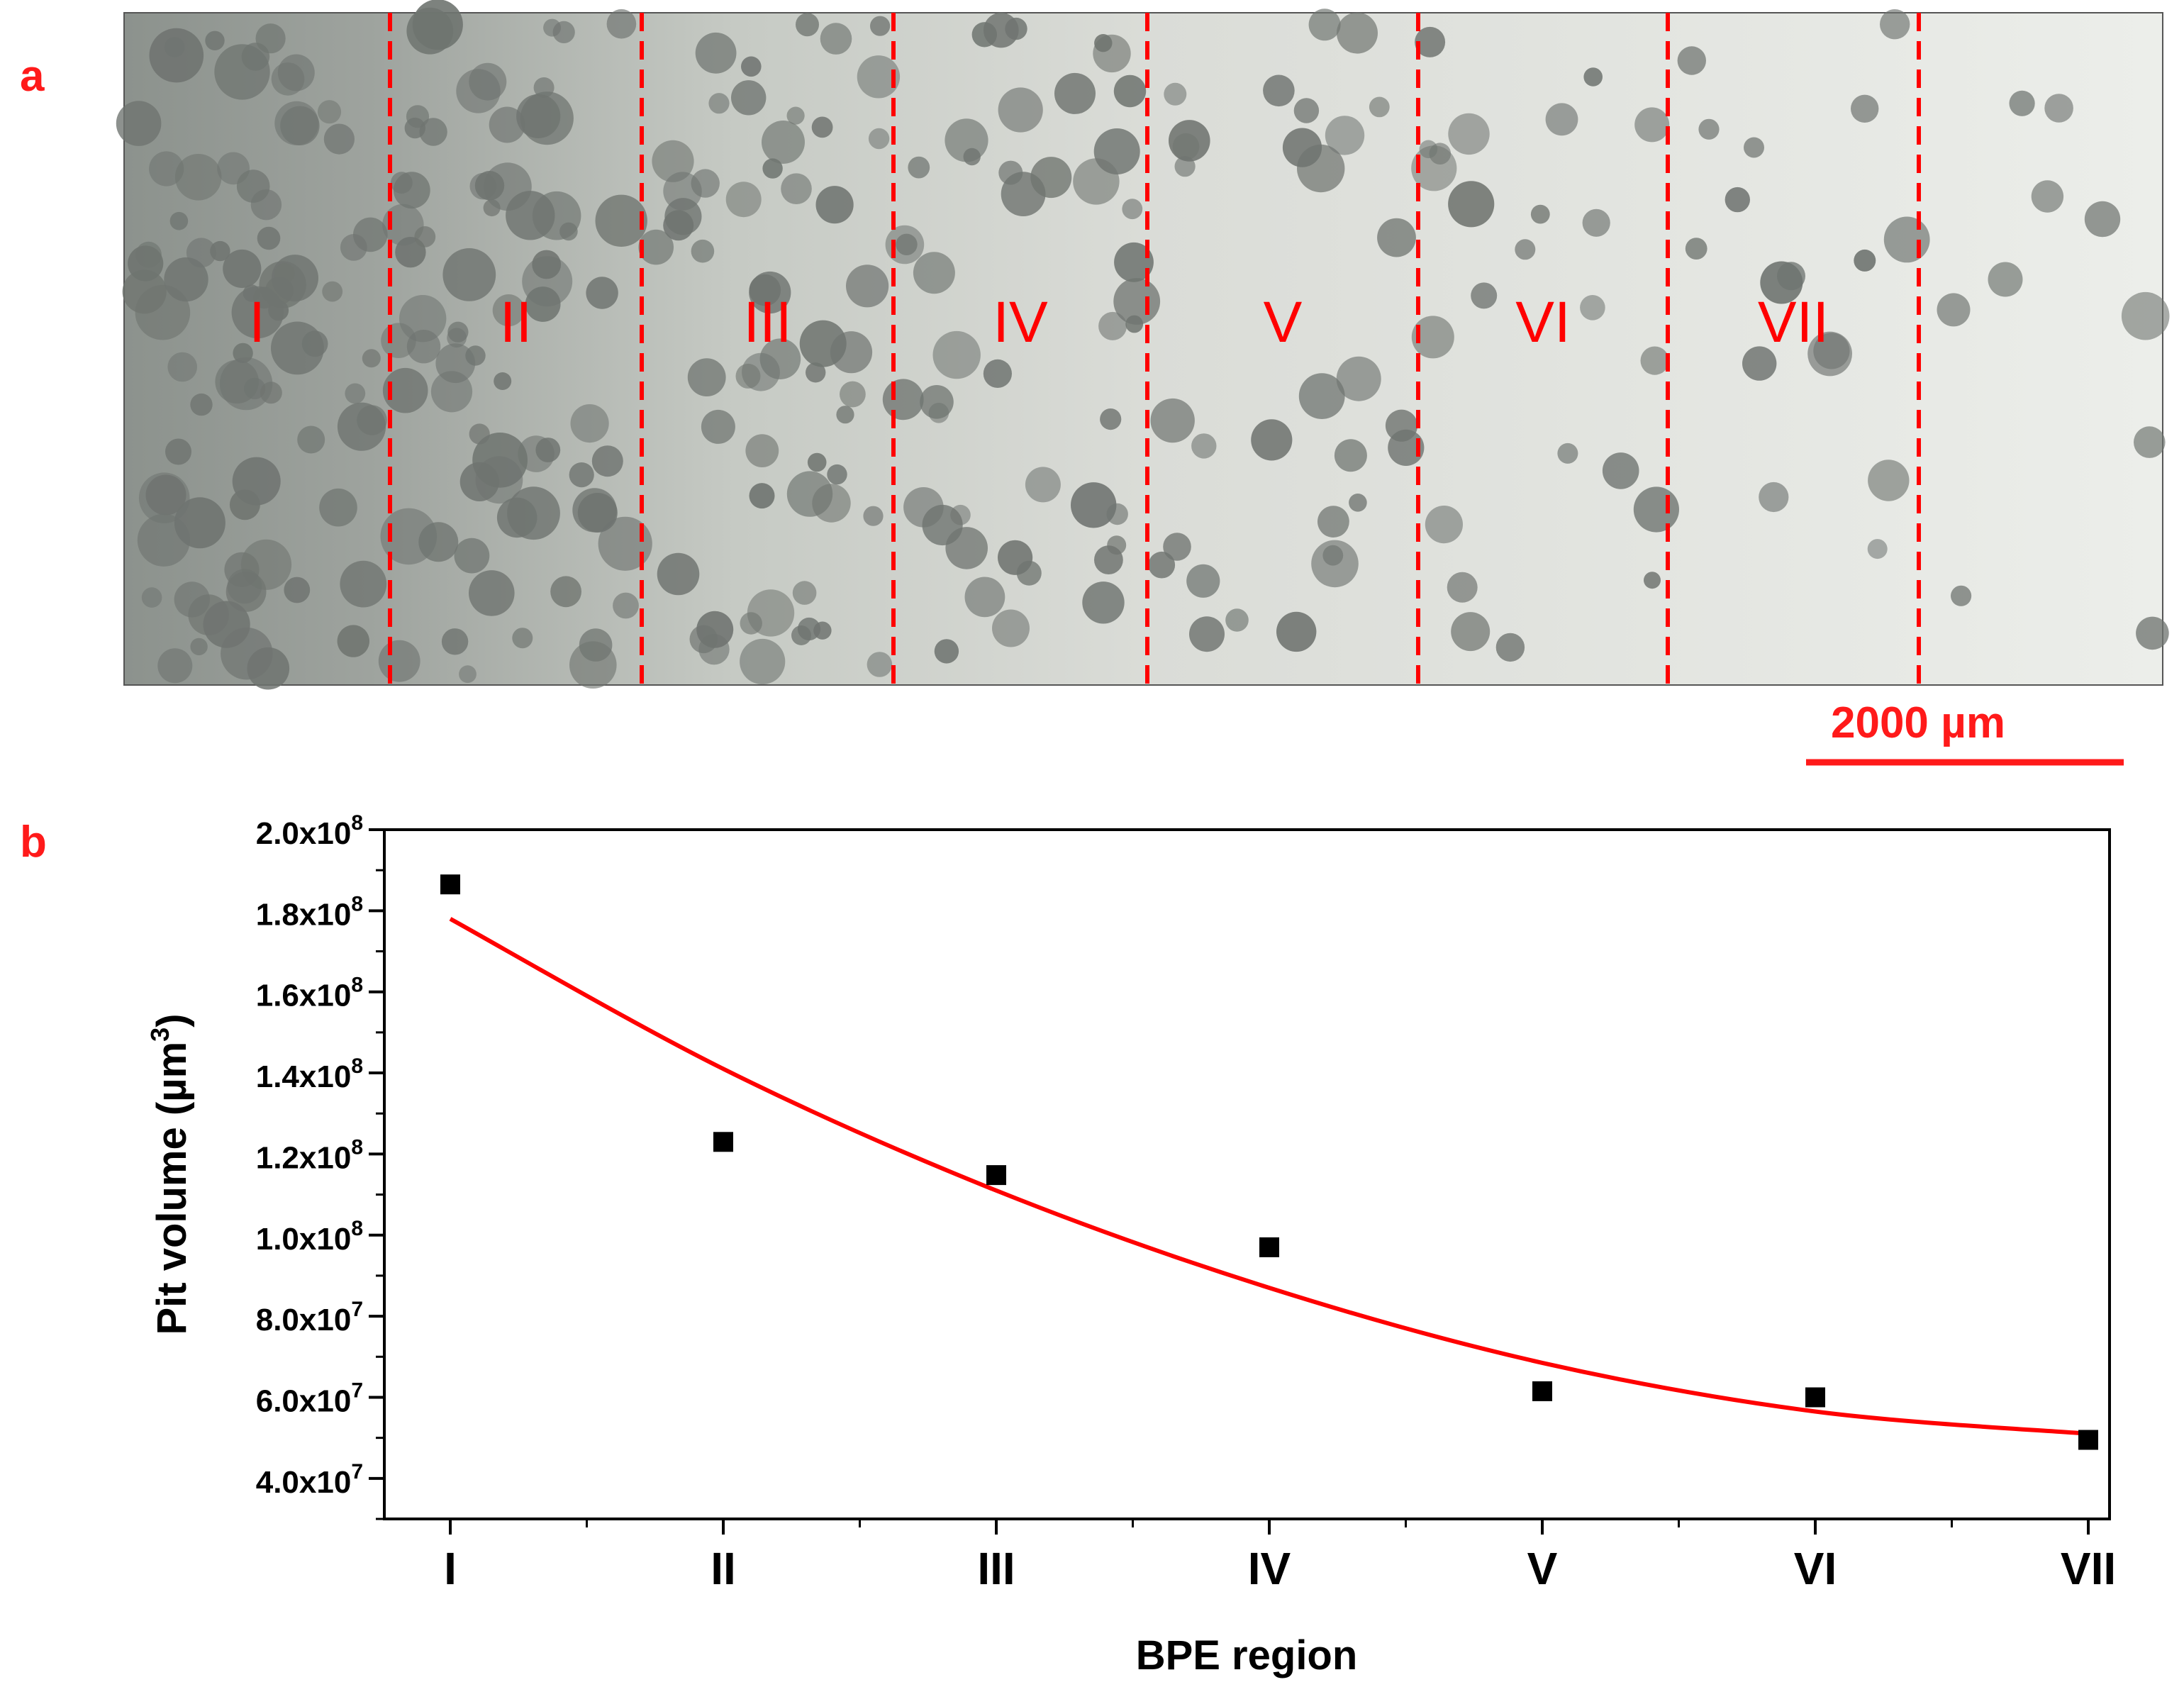 Image resolution: width=2184 pixels, height=1687 pixels. What do you see at coordinates (310, 1155) in the screenshot?
I see `y-tick-label: 1.2x10⁸` at bounding box center [310, 1155].